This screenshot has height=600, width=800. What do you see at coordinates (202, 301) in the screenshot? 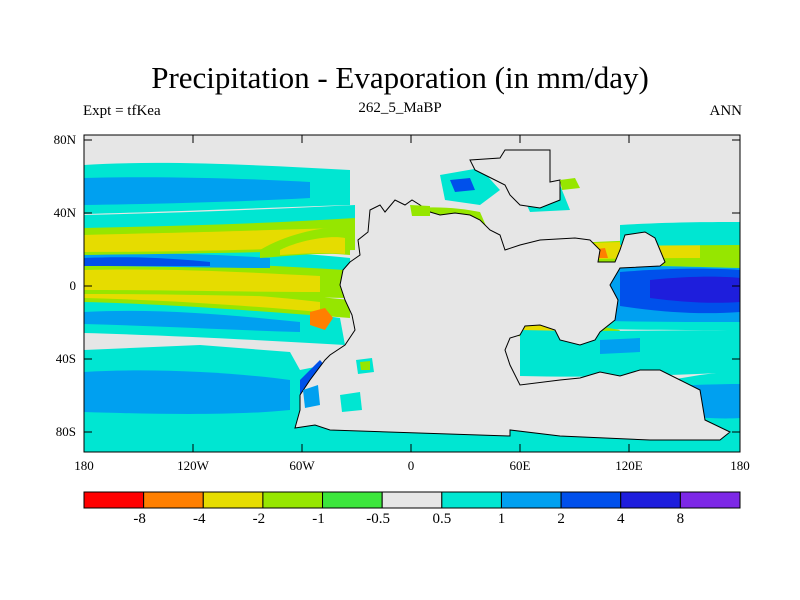
I see `s-pacific-yellow` at bounding box center [202, 301].